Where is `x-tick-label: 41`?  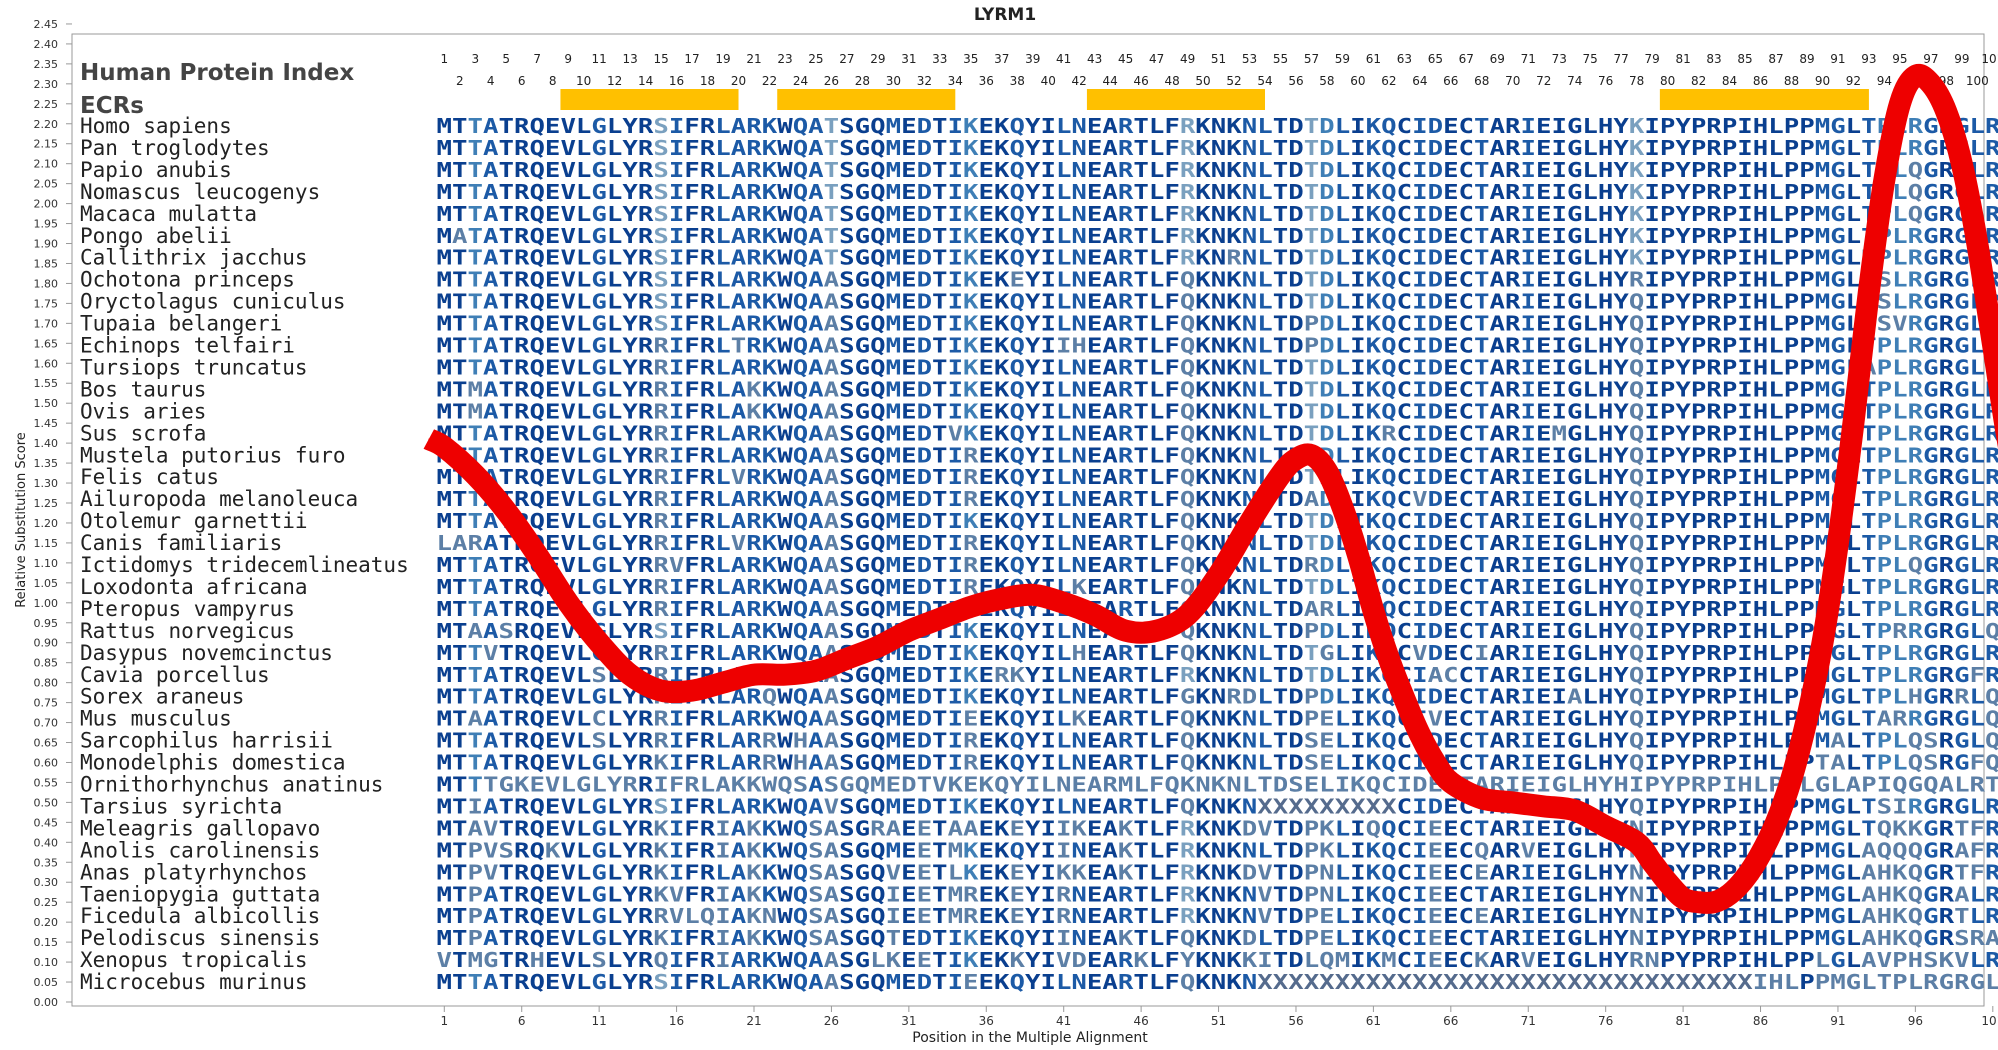 x-tick-label: 41 is located at coordinates (1063, 1021).